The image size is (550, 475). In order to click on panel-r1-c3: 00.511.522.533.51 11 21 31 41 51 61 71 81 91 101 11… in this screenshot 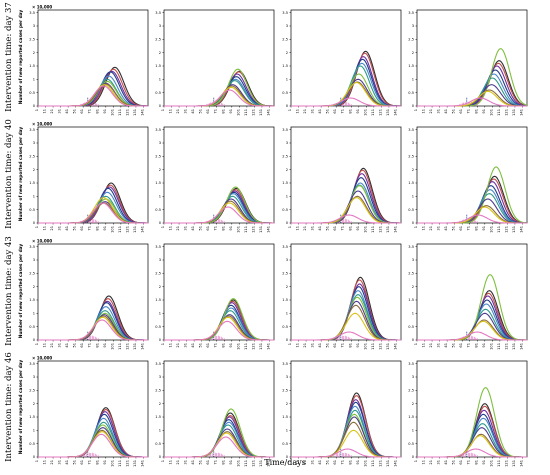, I will do `click(342, 62)`.